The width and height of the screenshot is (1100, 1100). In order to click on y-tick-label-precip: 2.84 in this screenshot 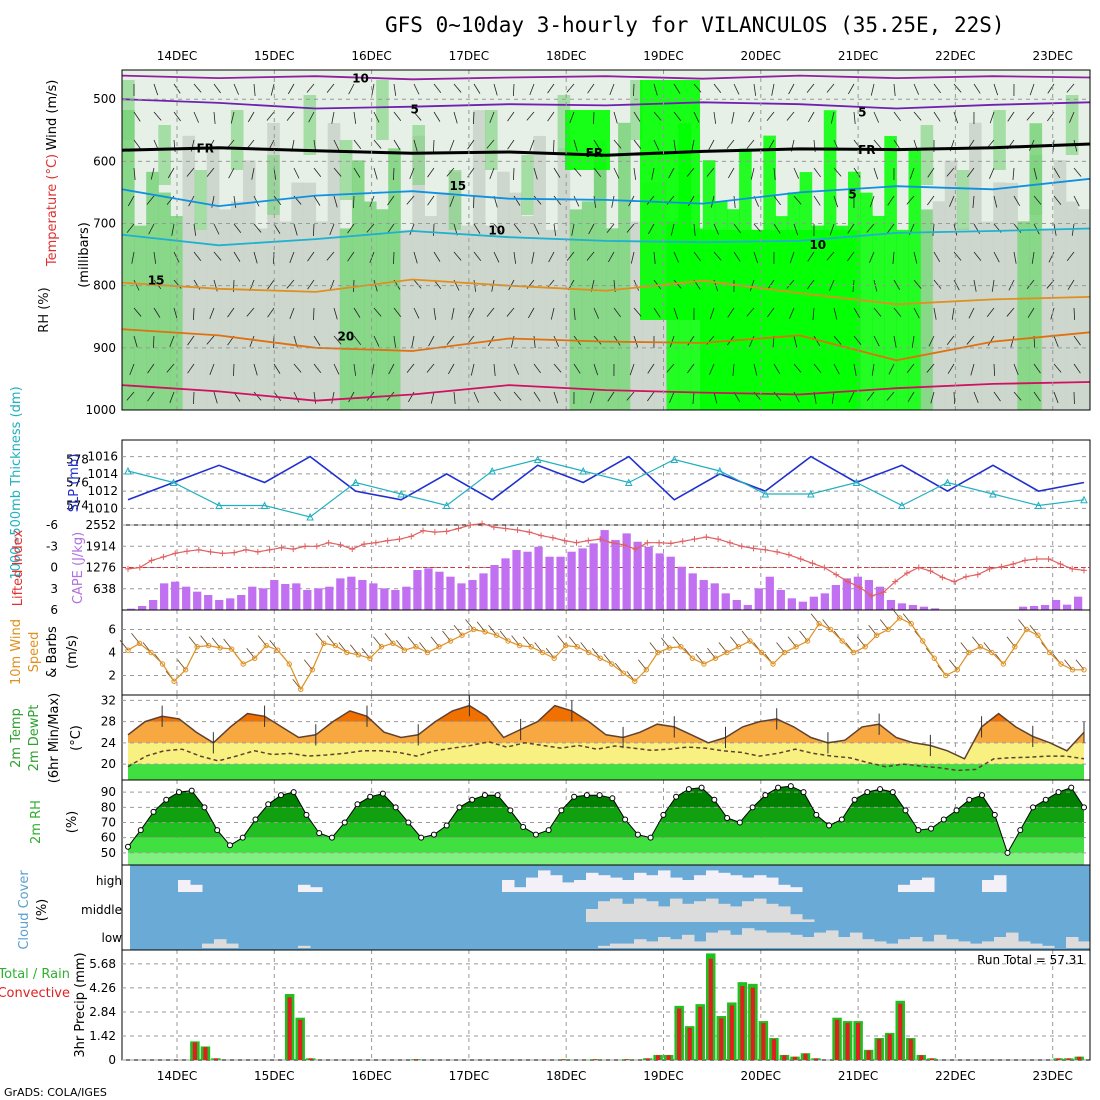, I will do `click(102, 1012)`.